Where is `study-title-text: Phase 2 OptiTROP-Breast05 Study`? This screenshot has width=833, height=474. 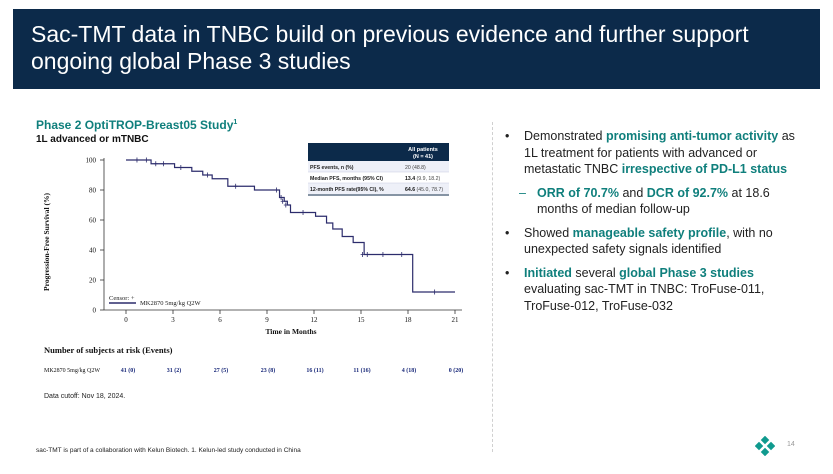 study-title-text: Phase 2 OptiTROP-Breast05 Study is located at coordinates (135, 125).